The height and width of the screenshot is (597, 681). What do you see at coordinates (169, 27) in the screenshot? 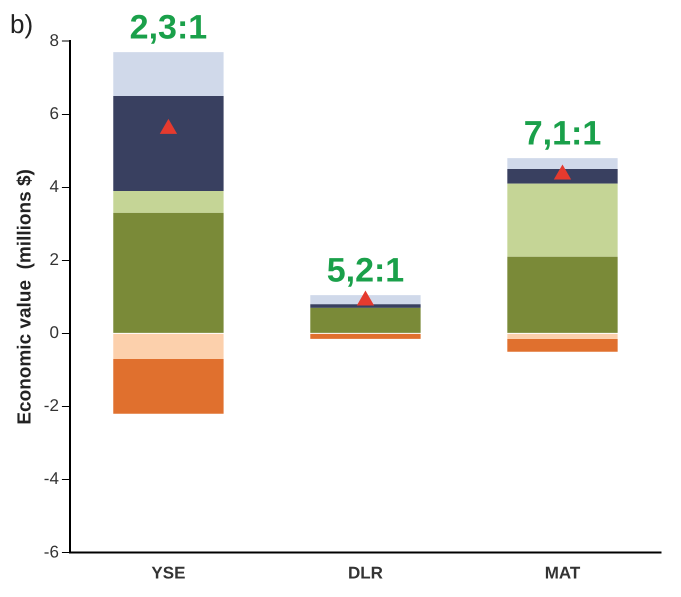
I see `annotation: 2,3:1` at bounding box center [169, 27].